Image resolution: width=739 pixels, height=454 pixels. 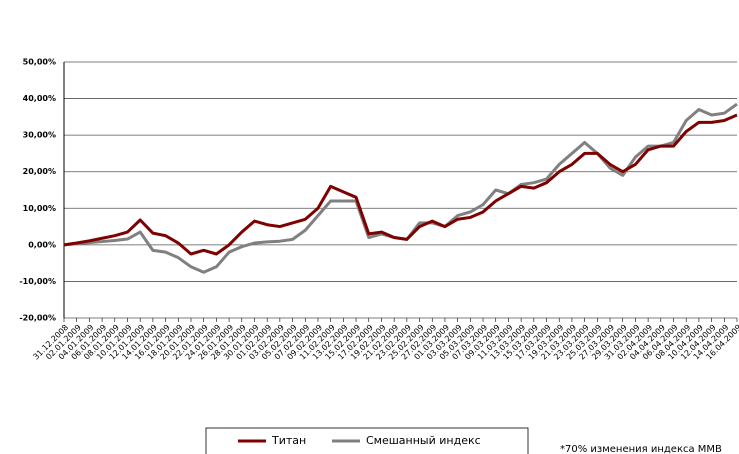 I want to click on y-tick-label: 10,00%, so click(x=39, y=208).